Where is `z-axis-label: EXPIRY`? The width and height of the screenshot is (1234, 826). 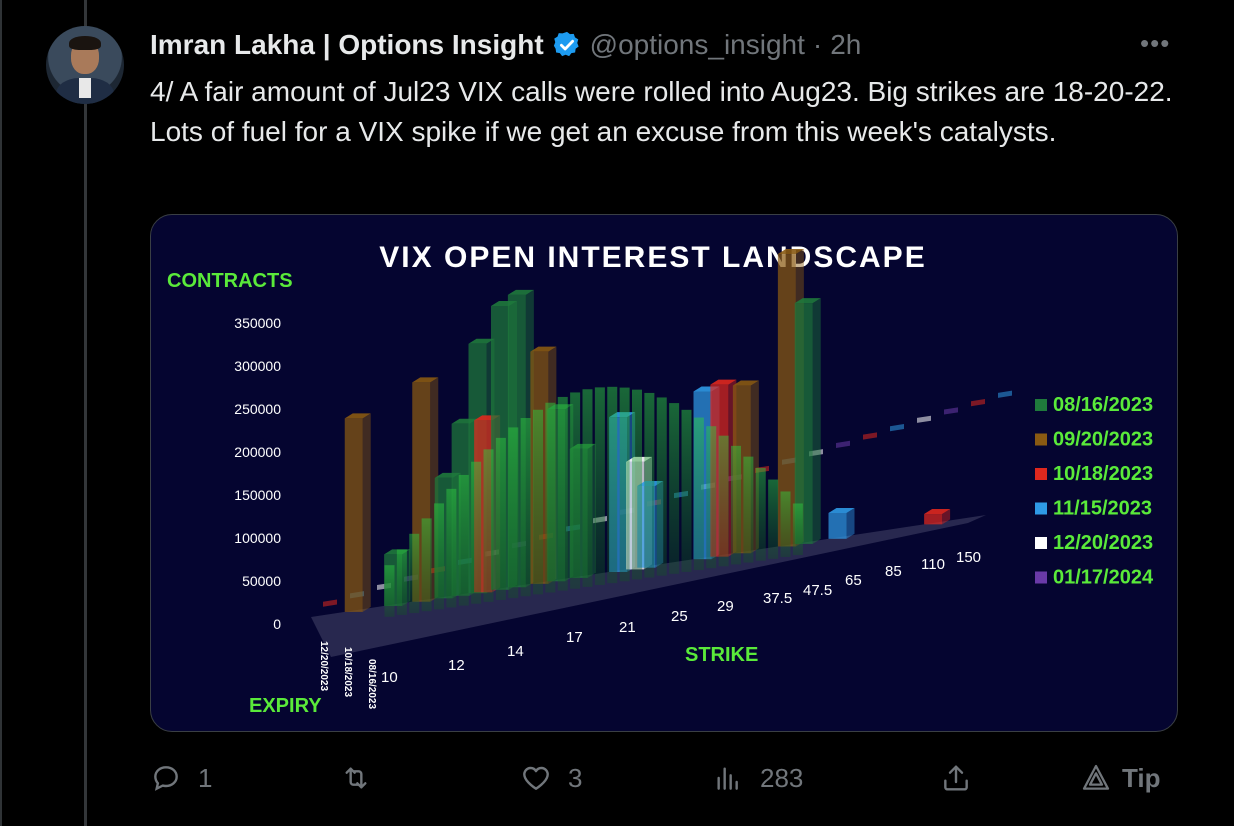 z-axis-label: EXPIRY is located at coordinates (285, 706).